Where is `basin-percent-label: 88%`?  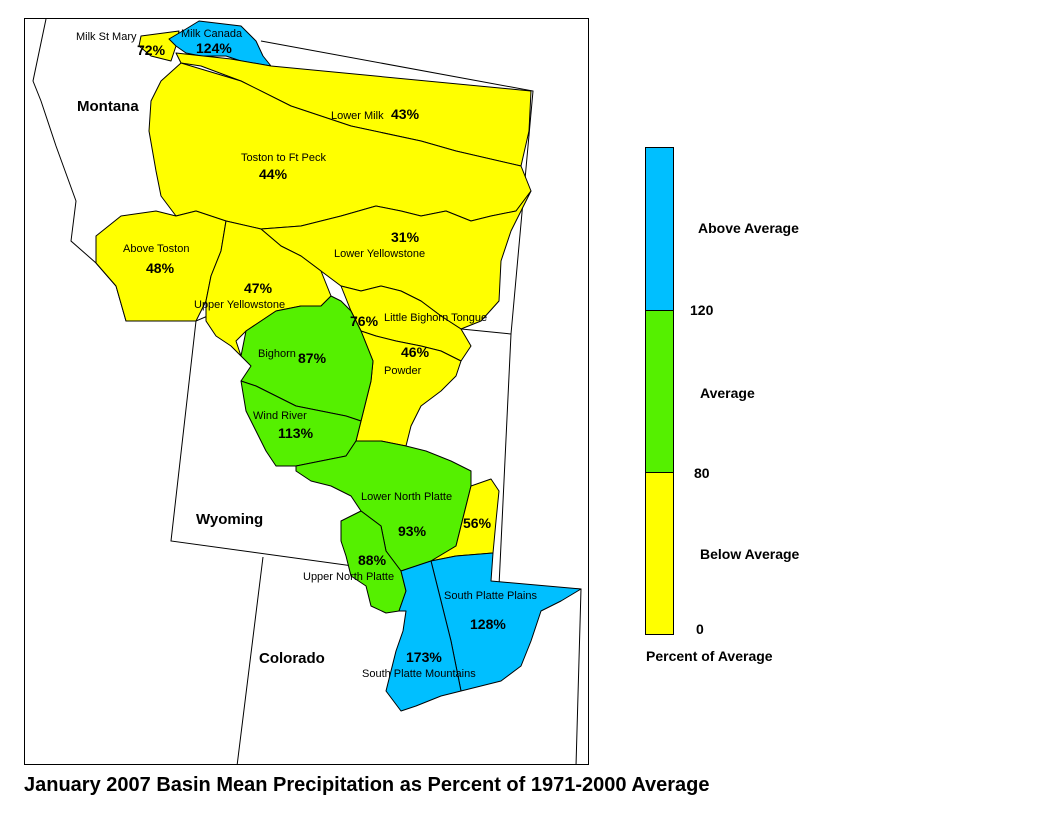
basin-percent-label: 88% is located at coordinates (372, 560).